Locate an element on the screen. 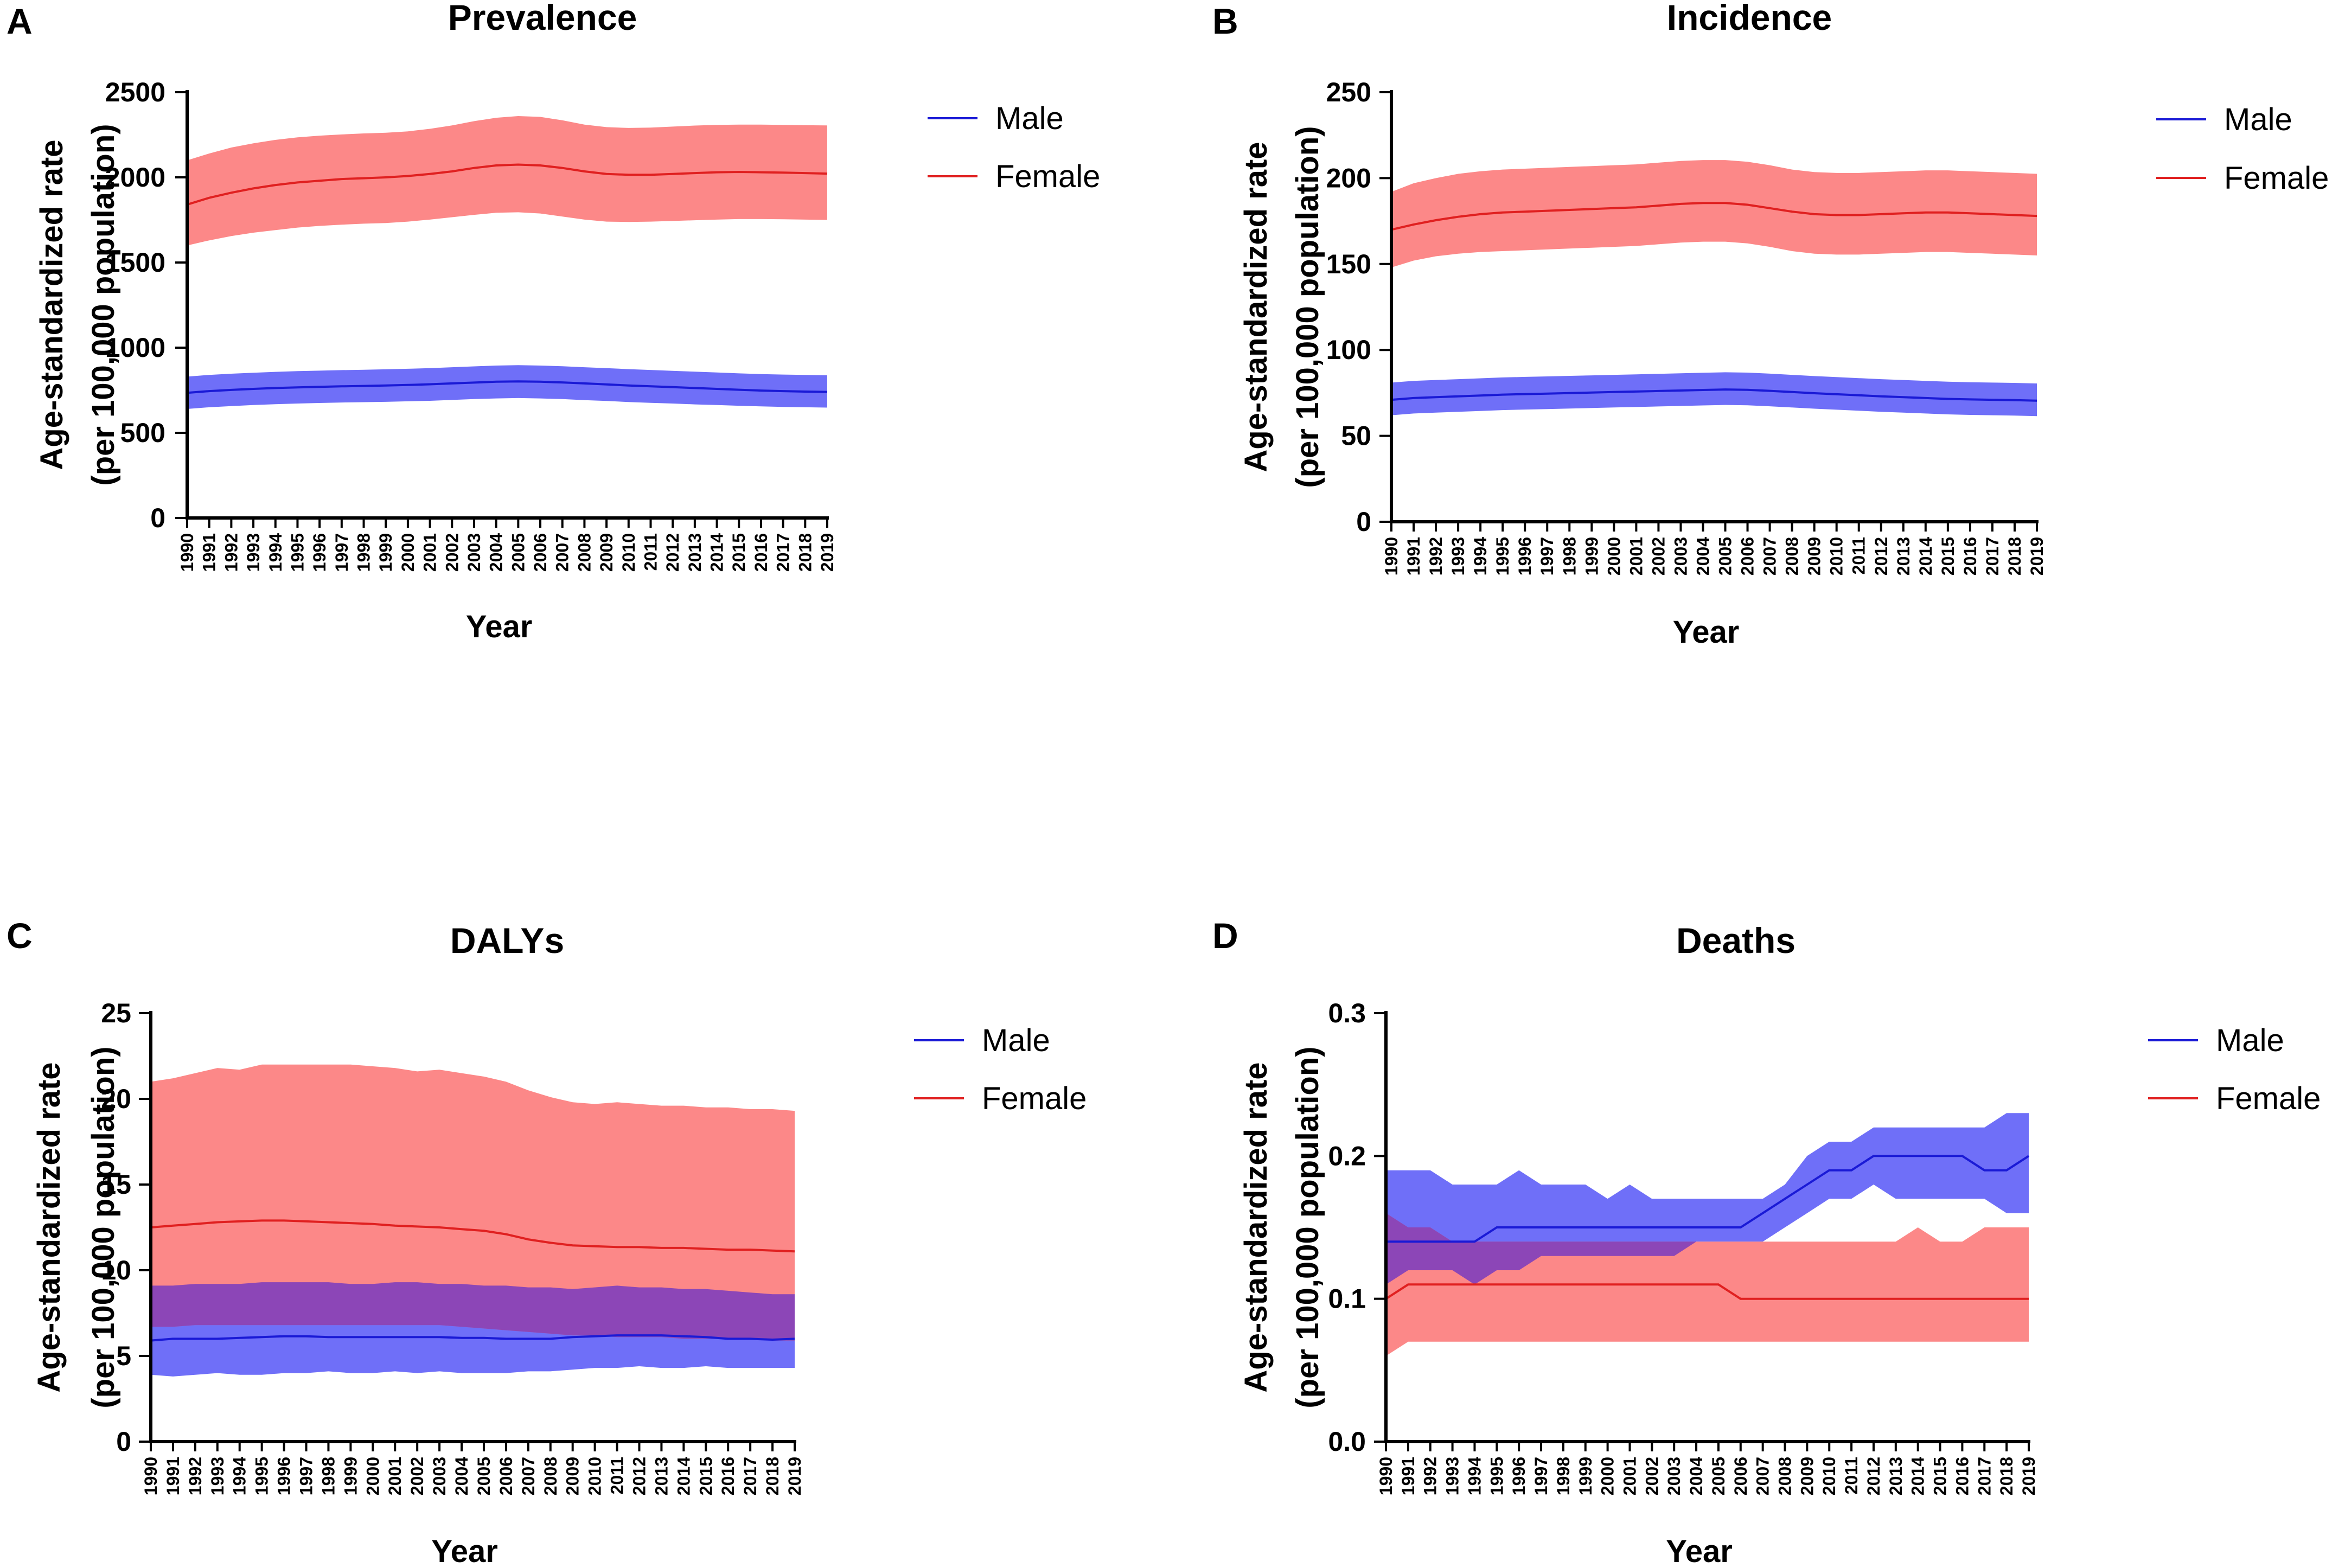 This screenshot has width=2345, height=1568. x-tick-label: 1991 is located at coordinates (1408, 1476).